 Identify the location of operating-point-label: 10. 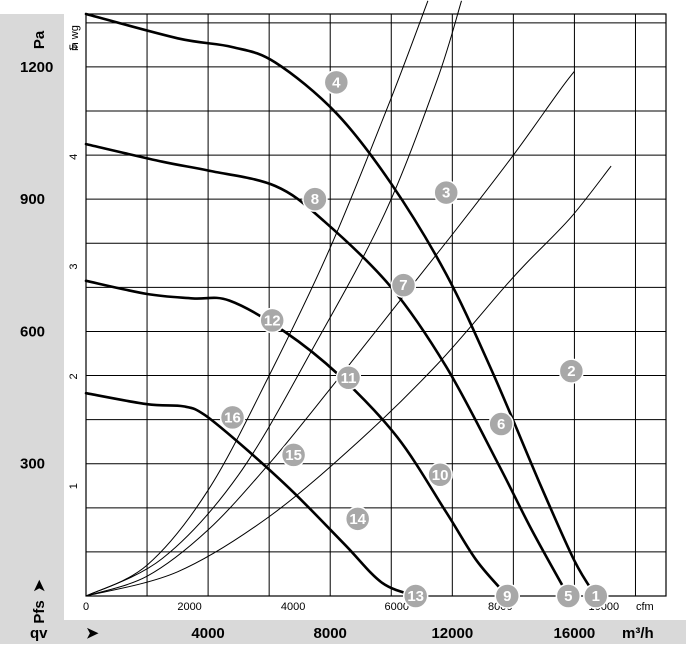
(440, 475).